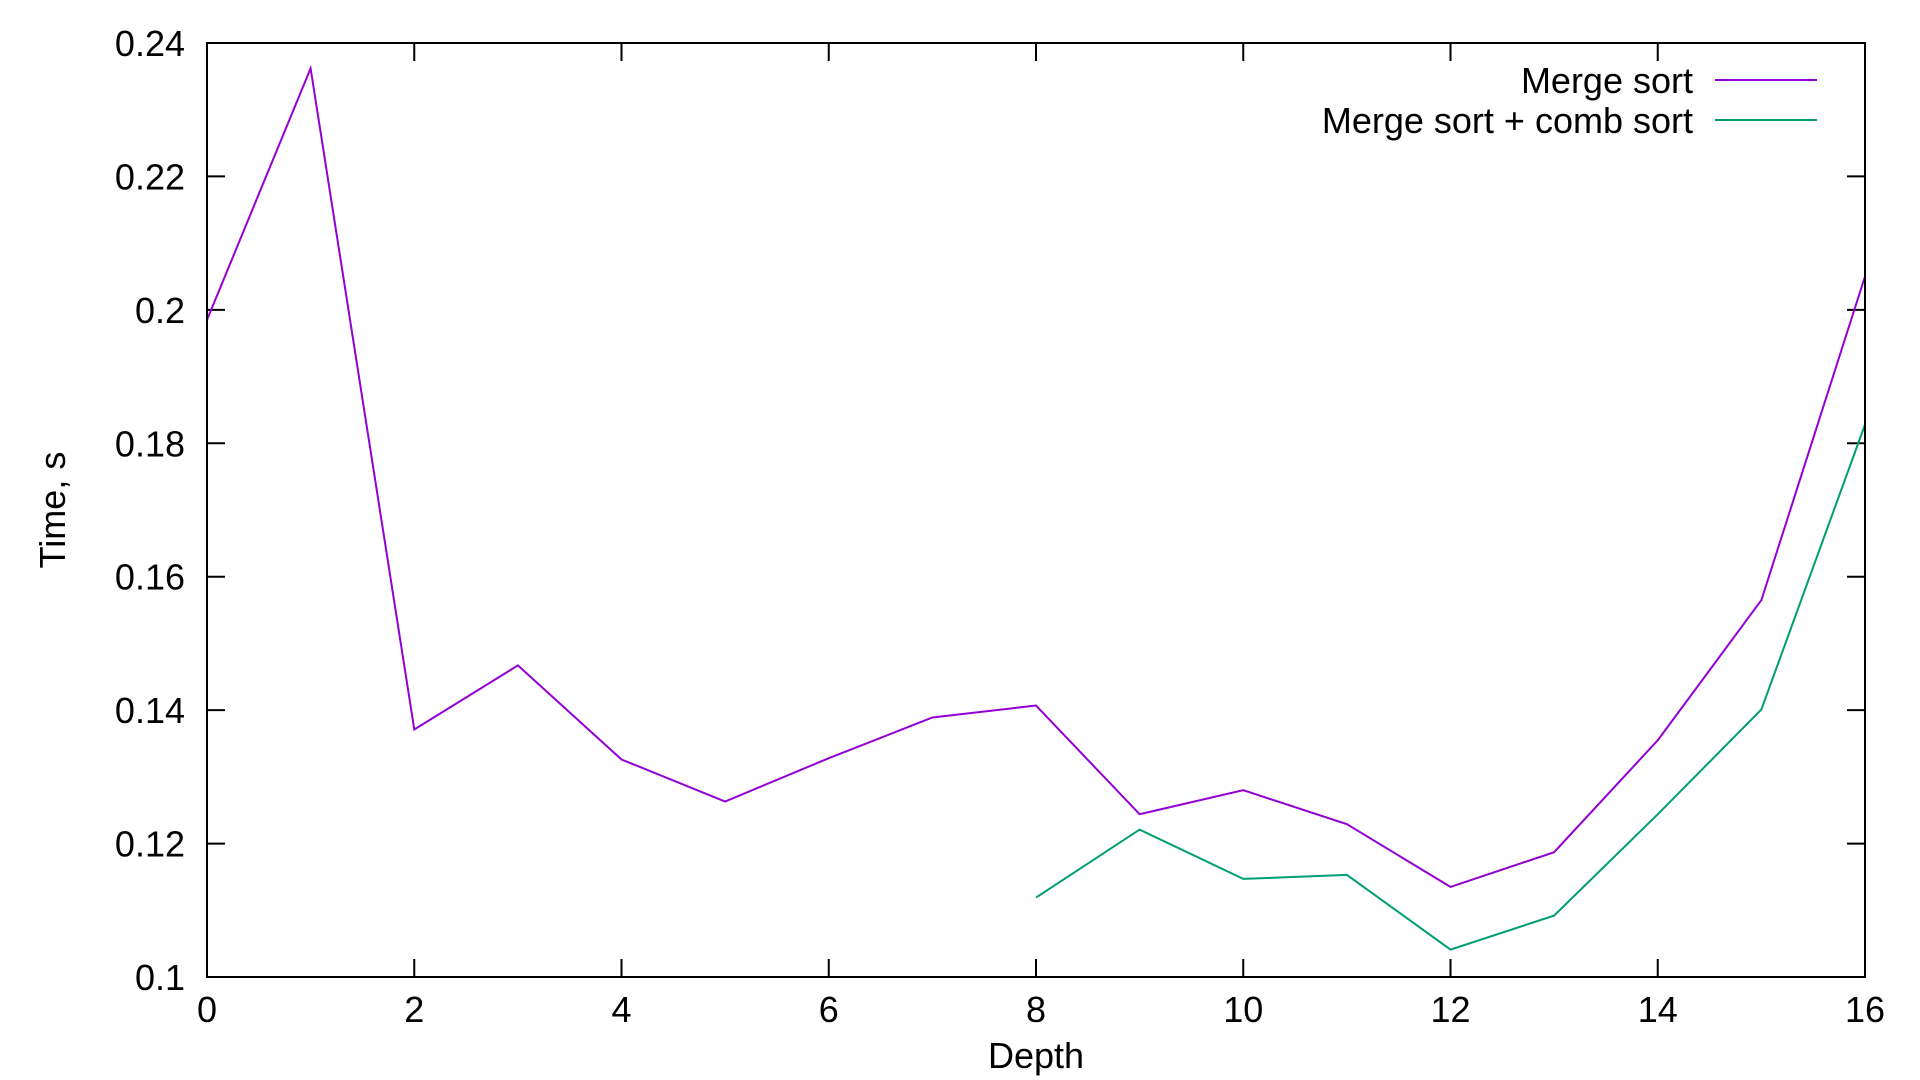 The image size is (1920, 1080). Describe the element at coordinates (150, 443) in the screenshot. I see `y-tick-label: 0.18` at that location.